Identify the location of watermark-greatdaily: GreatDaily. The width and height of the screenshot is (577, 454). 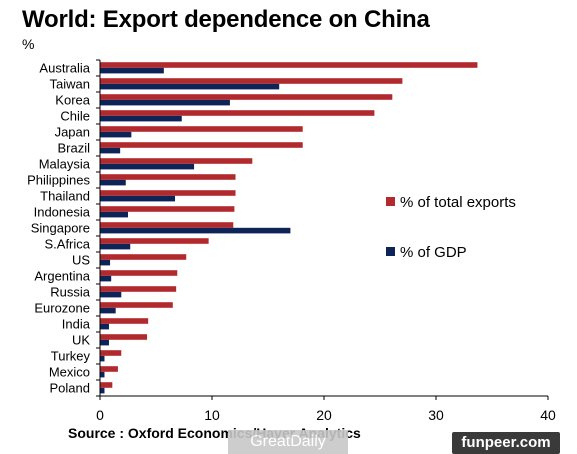
(288, 442).